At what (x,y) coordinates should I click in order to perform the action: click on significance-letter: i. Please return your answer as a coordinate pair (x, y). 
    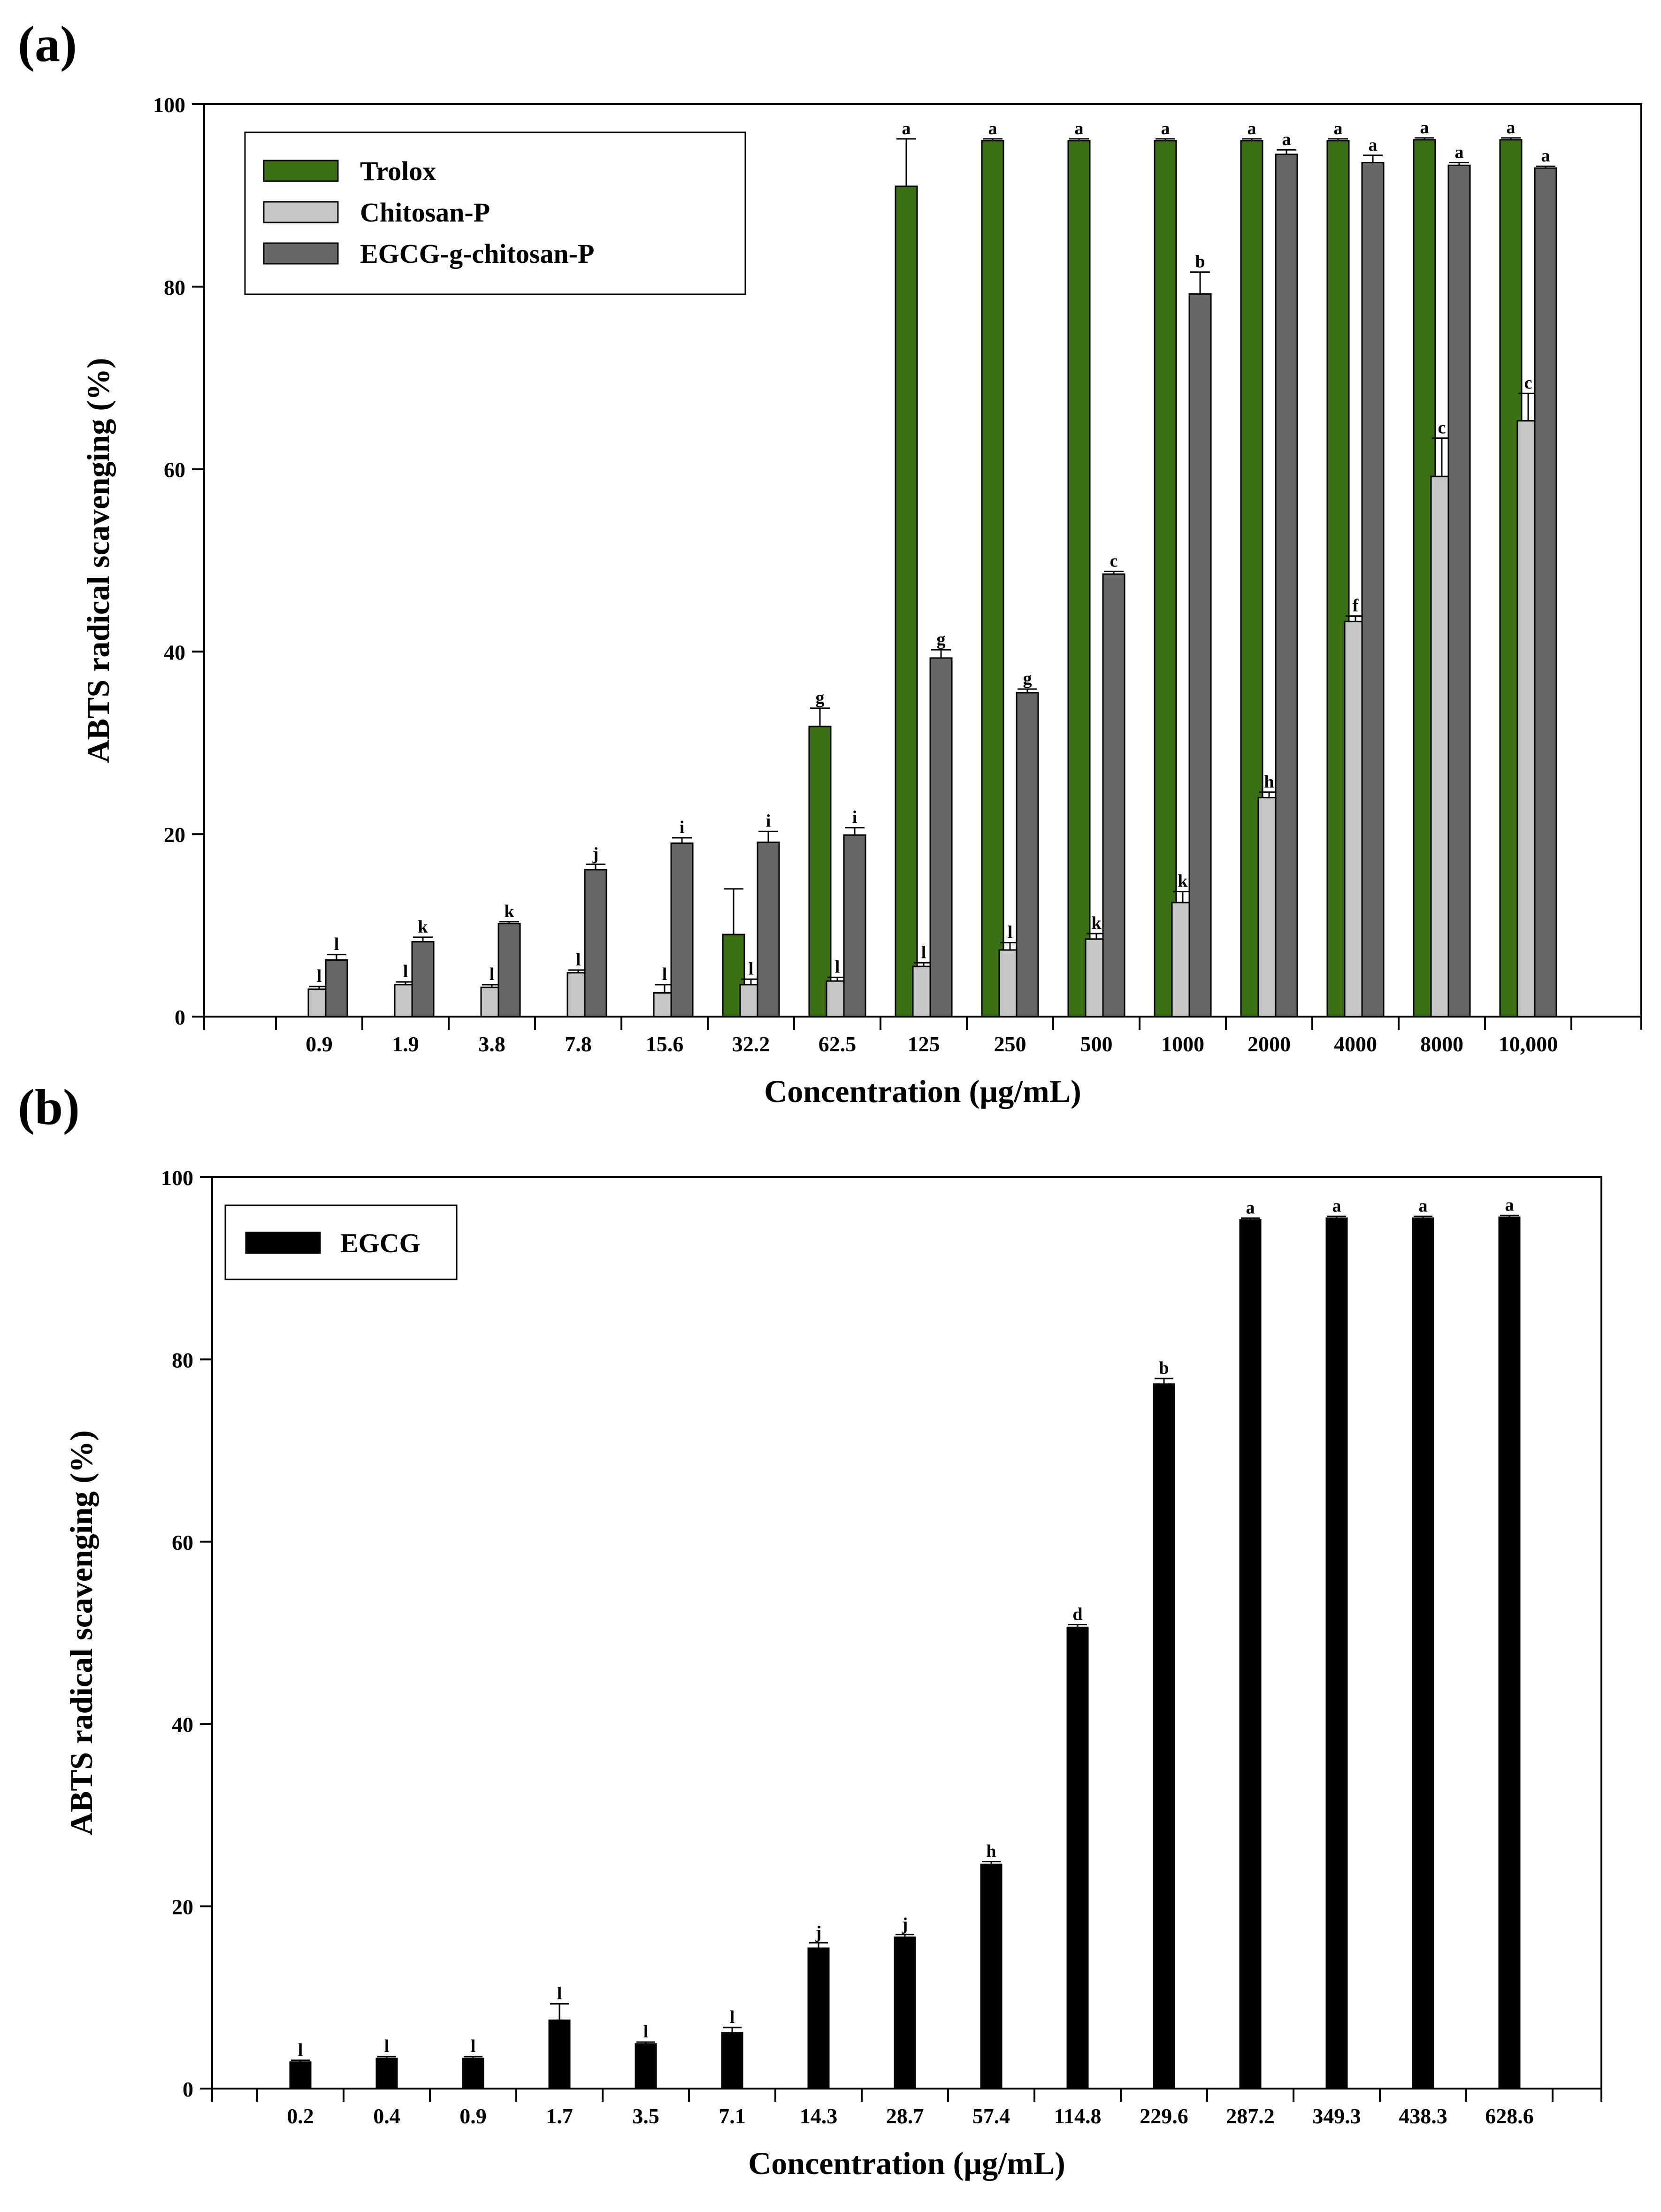
    Looking at the image, I should click on (768, 821).